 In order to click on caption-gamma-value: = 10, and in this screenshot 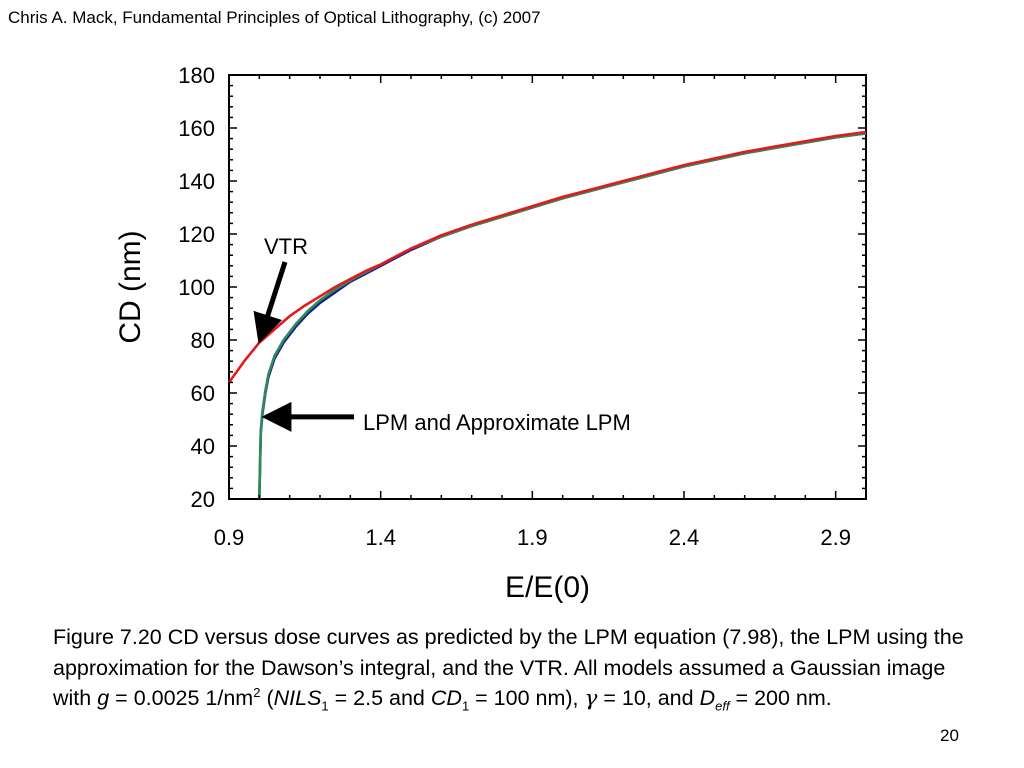, I will do `click(648, 698)`.